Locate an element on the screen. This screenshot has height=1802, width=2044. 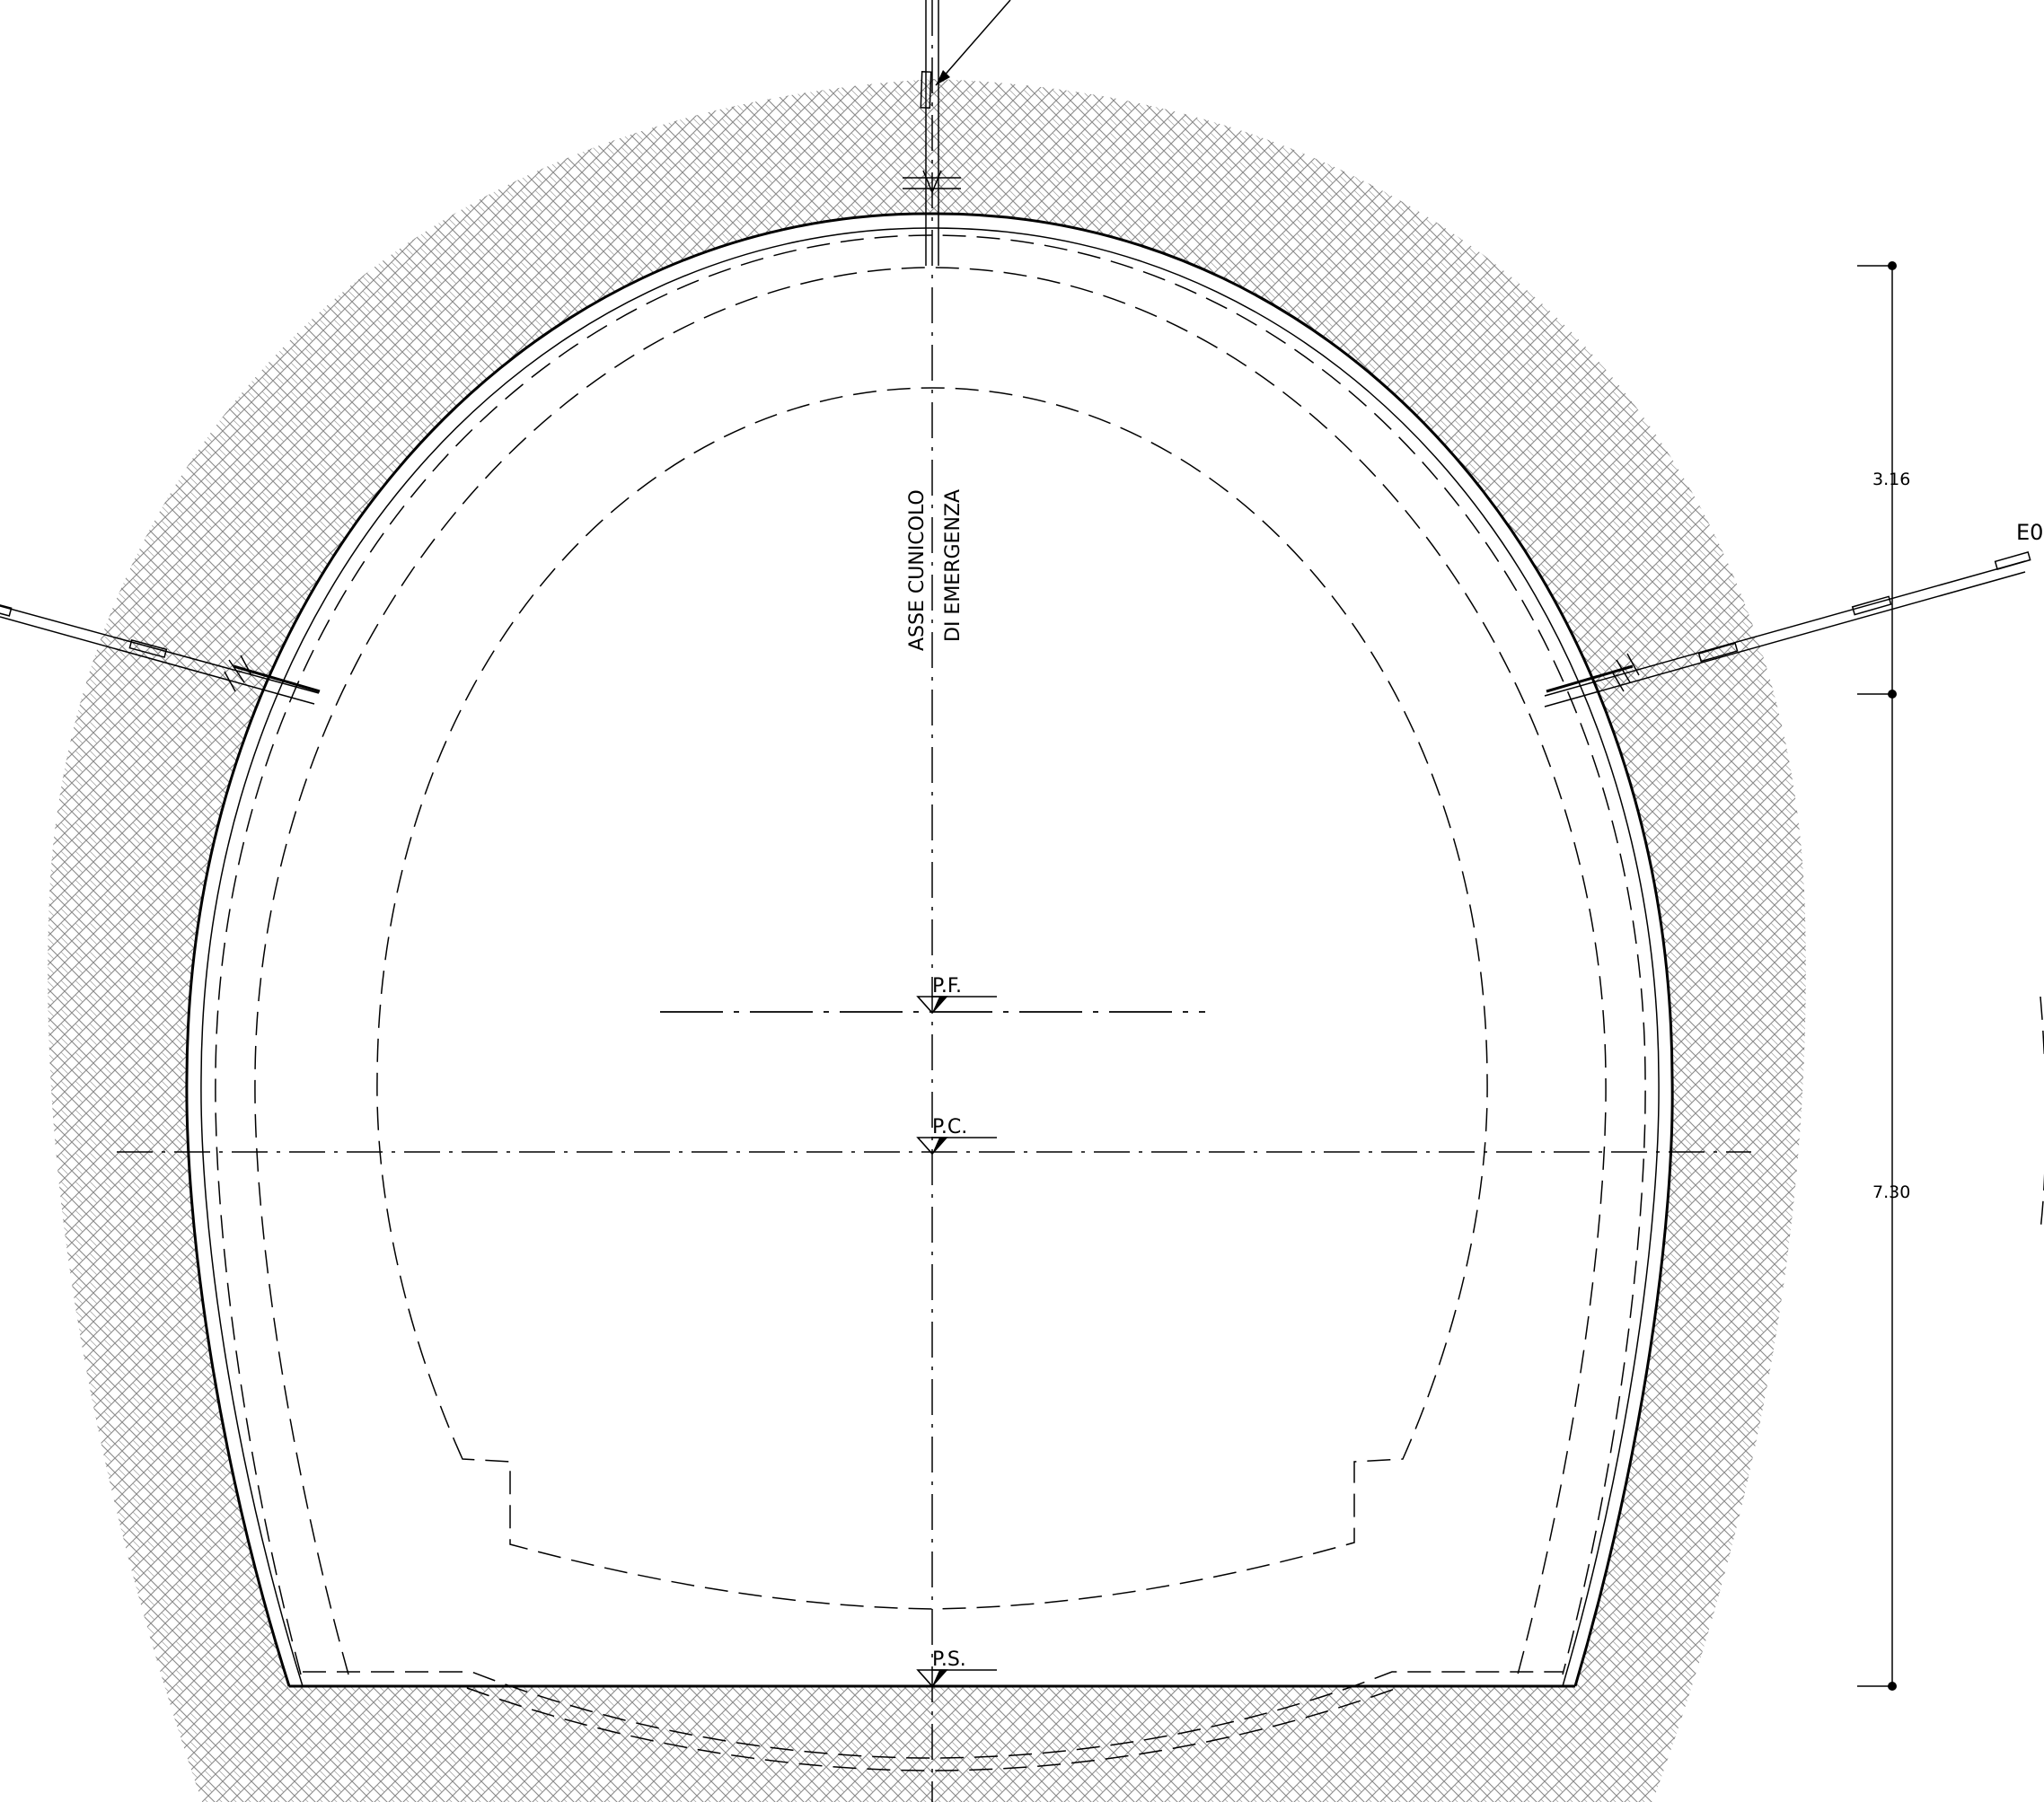
level-marker-pc: P.C. is located at coordinates (957, 1136).